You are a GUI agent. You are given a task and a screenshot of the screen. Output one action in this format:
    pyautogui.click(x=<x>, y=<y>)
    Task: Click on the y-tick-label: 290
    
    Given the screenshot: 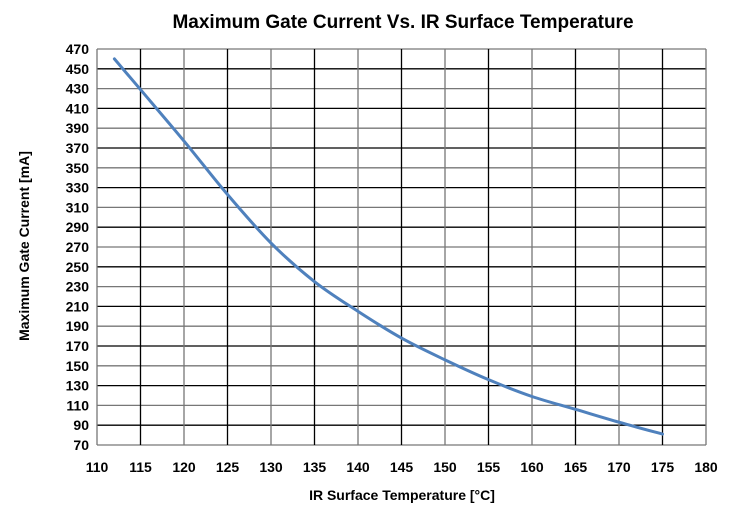 What is the action you would take?
    pyautogui.click(x=78, y=227)
    